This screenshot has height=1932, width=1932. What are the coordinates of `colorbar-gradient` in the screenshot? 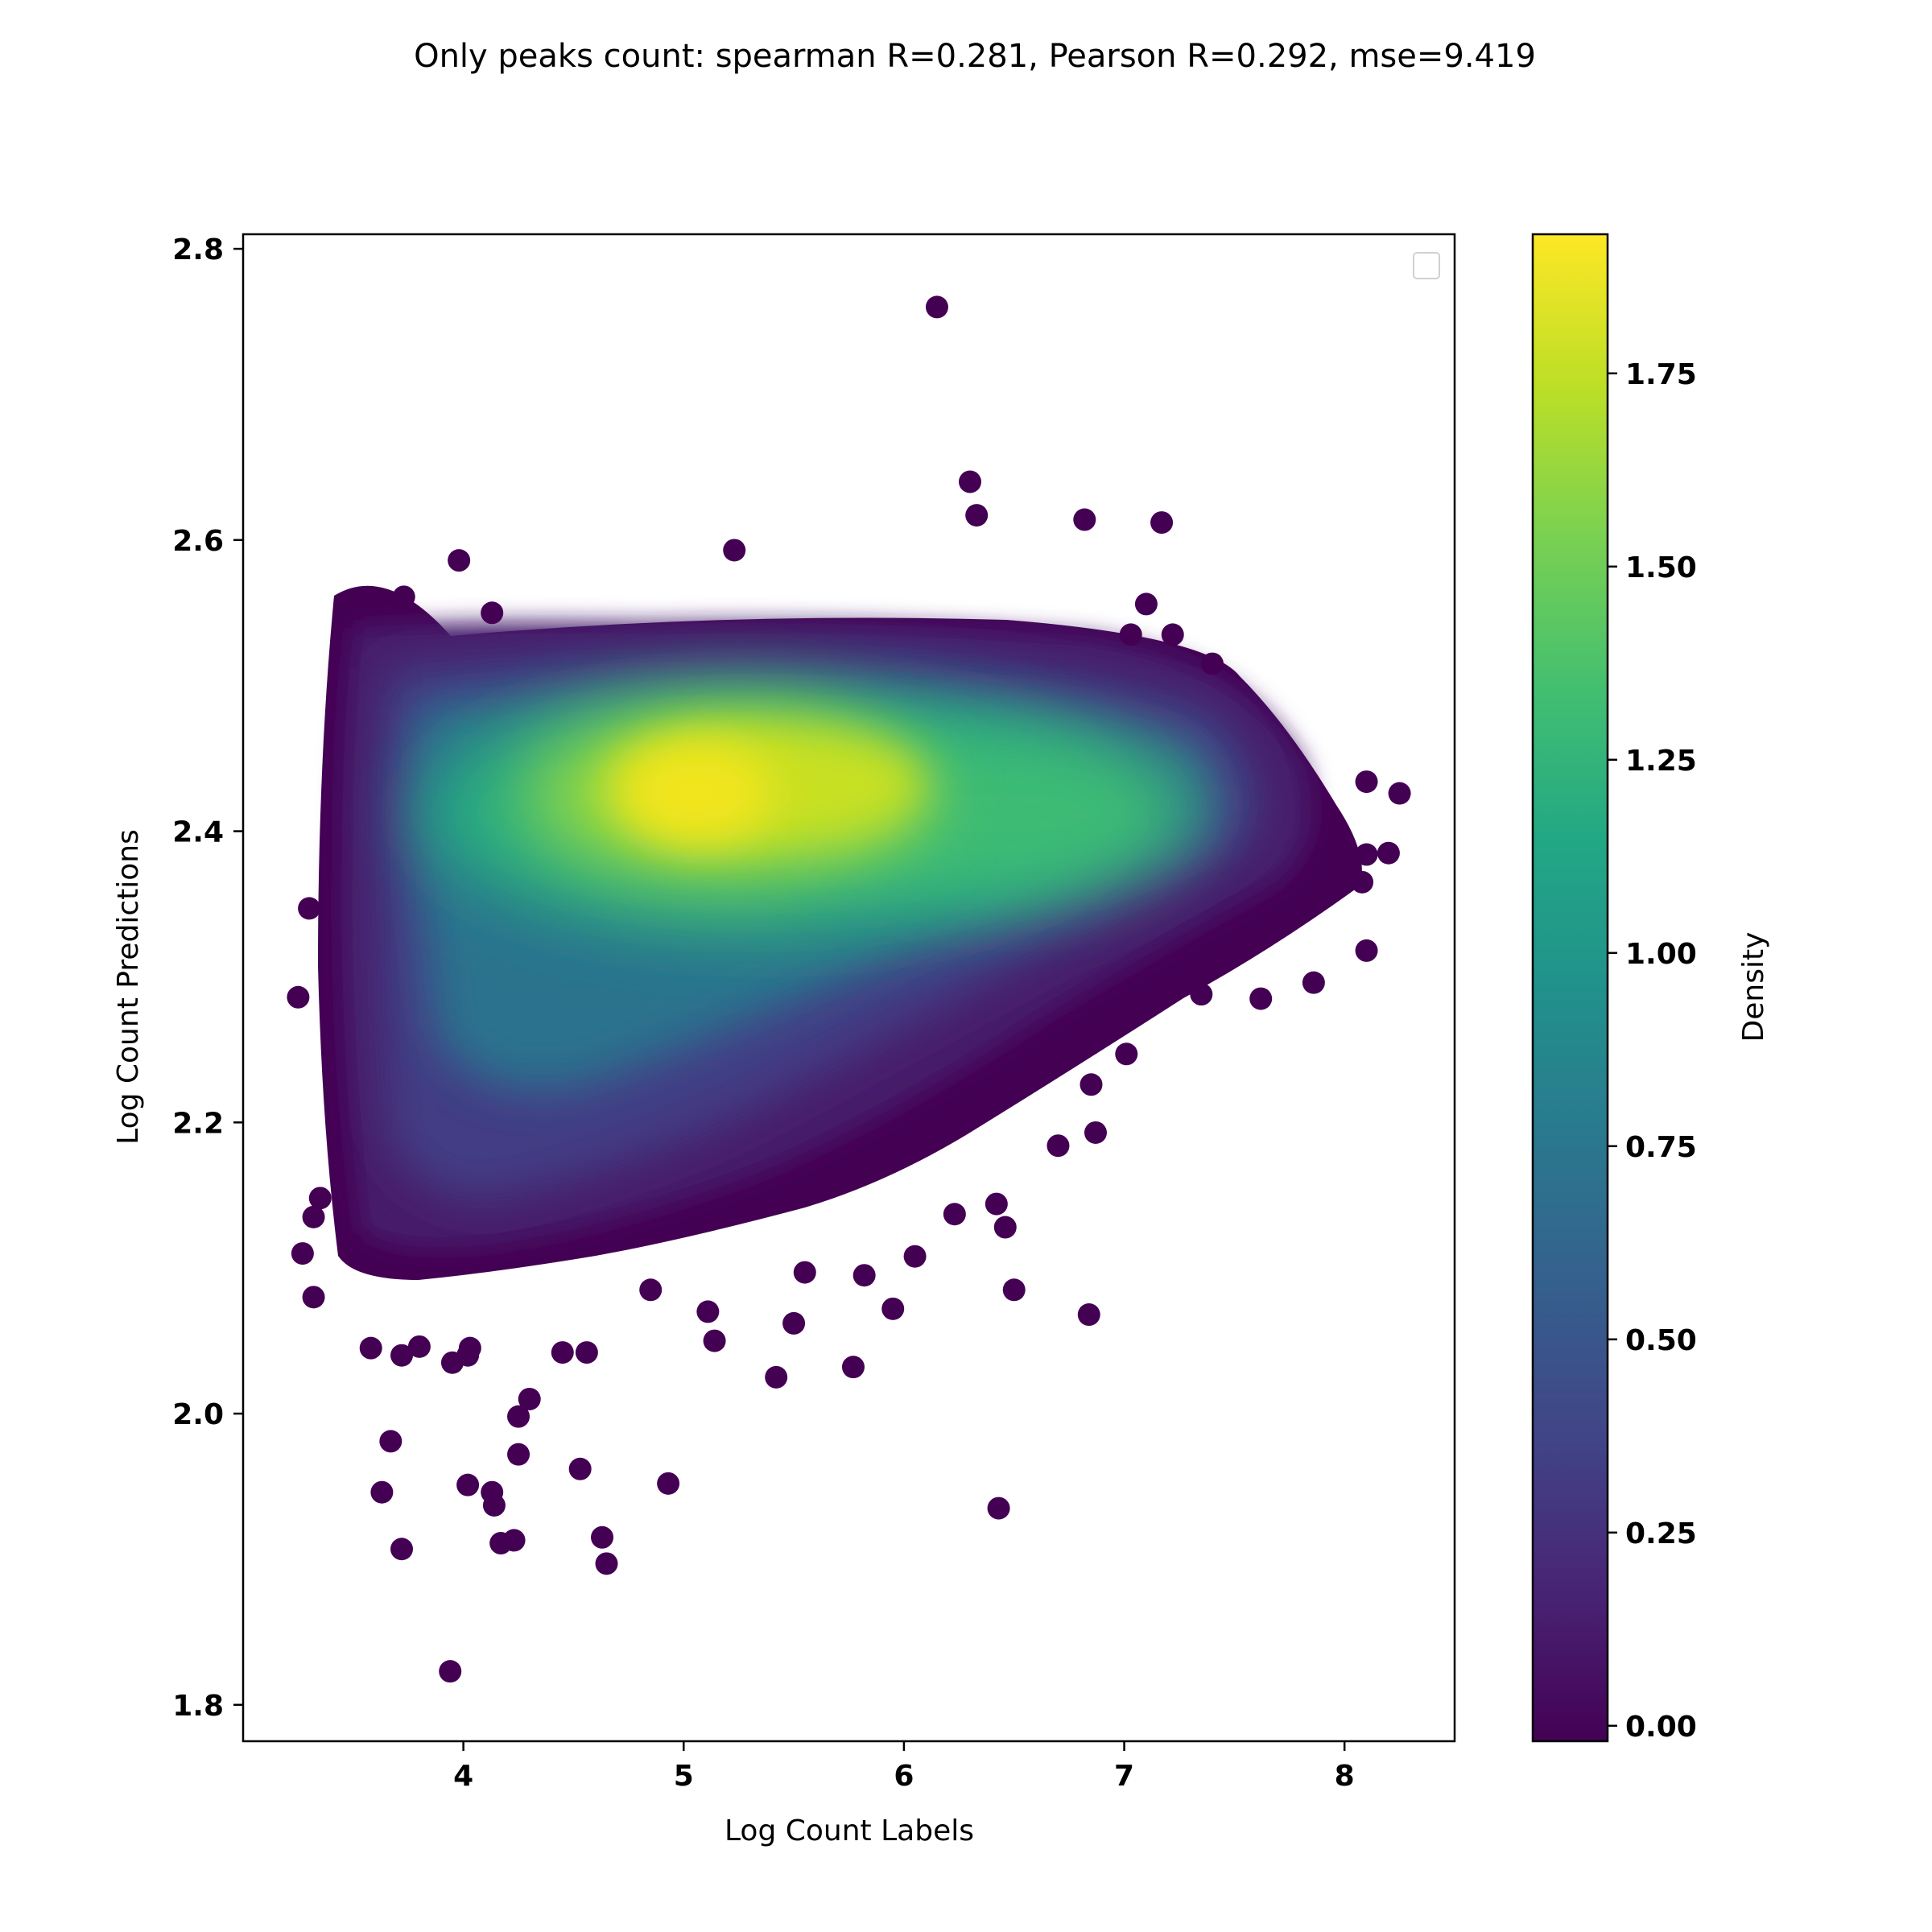 It's located at (1570, 988).